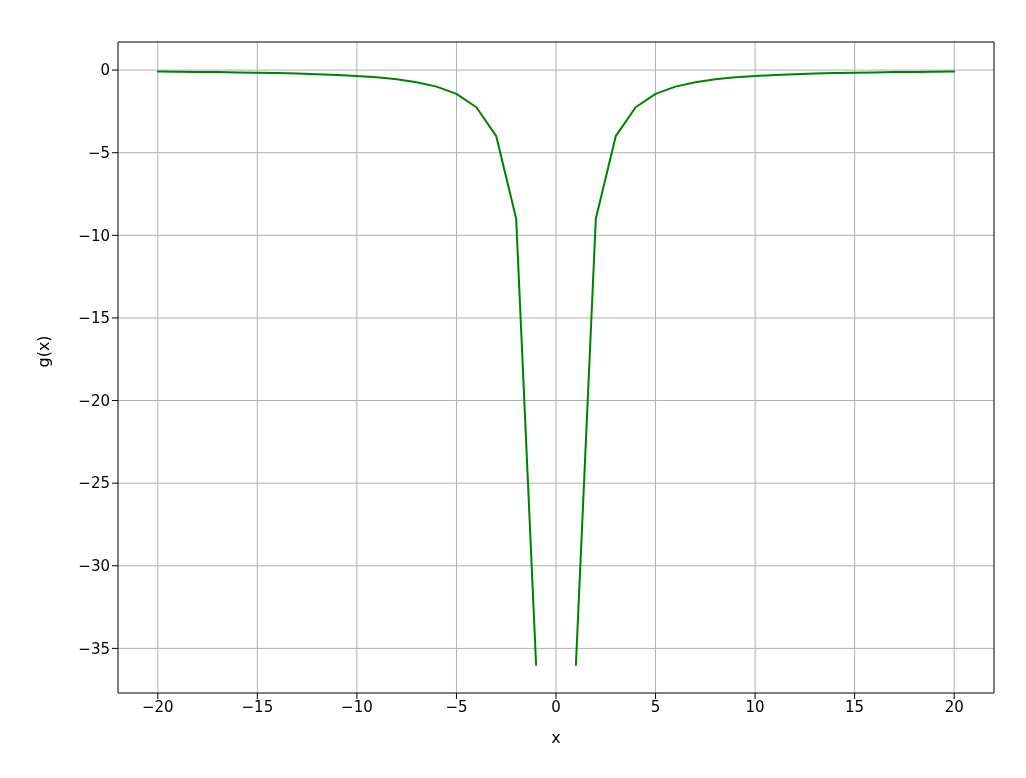 The width and height of the screenshot is (1026, 778). I want to click on y-tick-label: −15, so click(94, 318).